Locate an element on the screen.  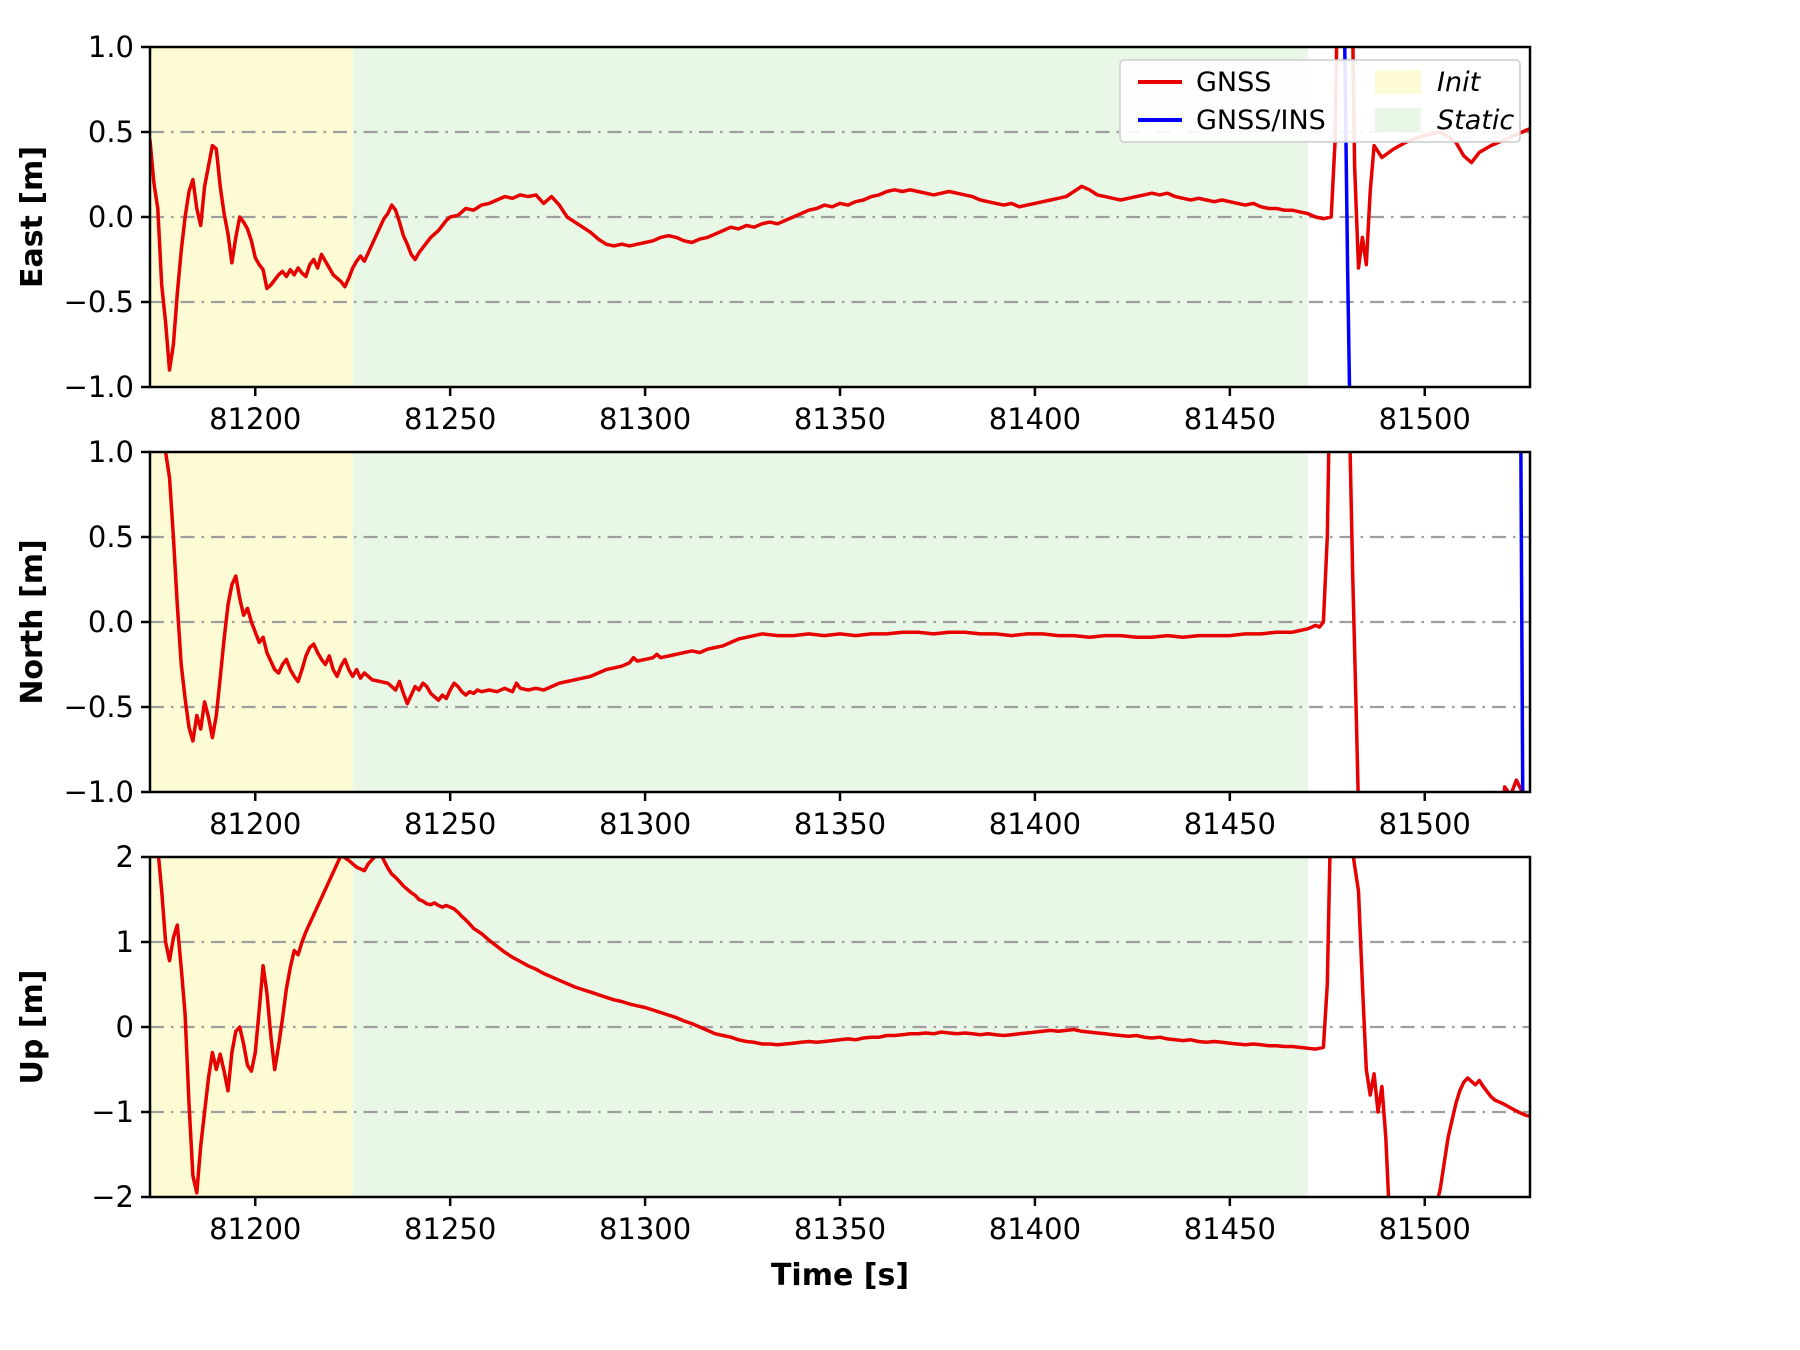
y-tick-label: −1 is located at coordinates (112, 1112).